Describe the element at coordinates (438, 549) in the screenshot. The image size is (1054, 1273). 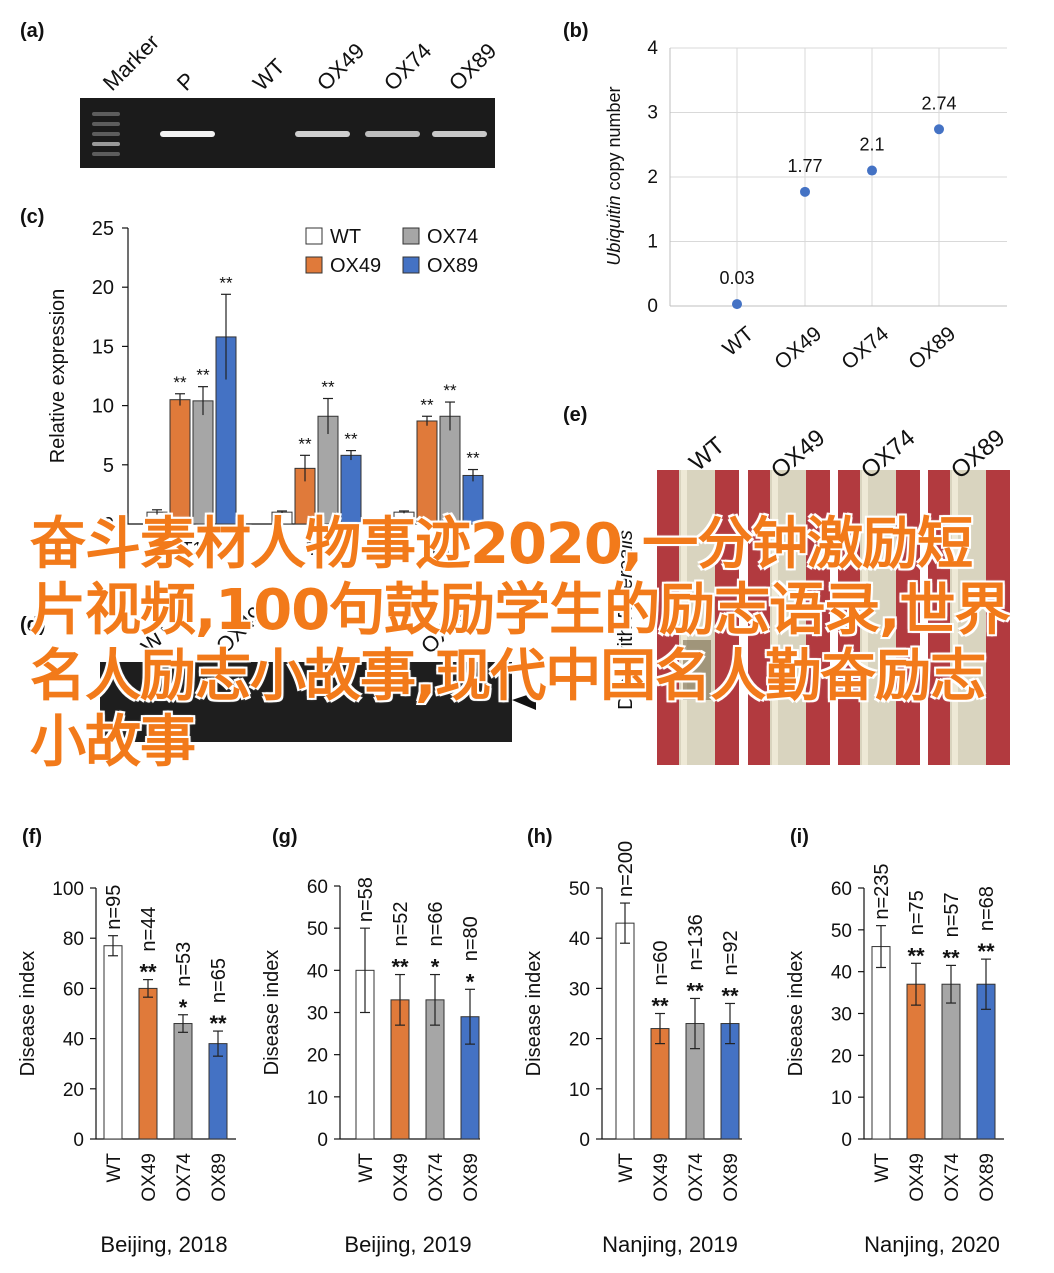
I see `x-group-label-c: T3` at that location.